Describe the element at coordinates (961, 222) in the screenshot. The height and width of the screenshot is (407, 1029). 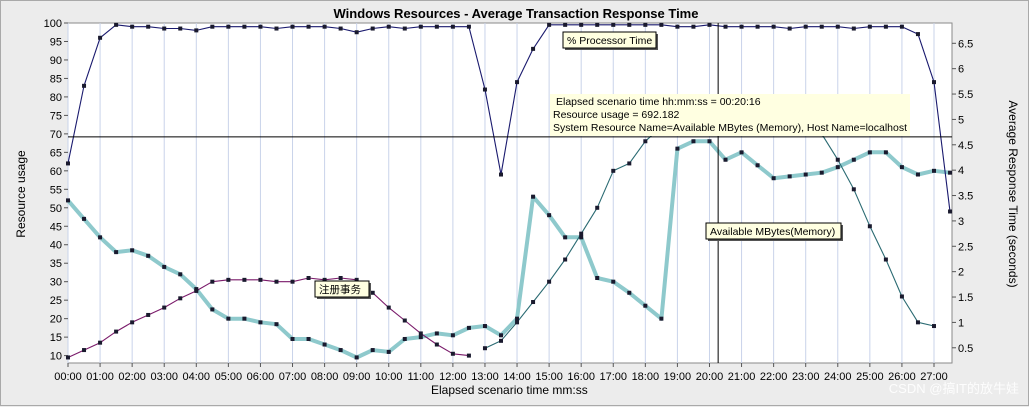
I see `y2-tick-label: 3` at that location.